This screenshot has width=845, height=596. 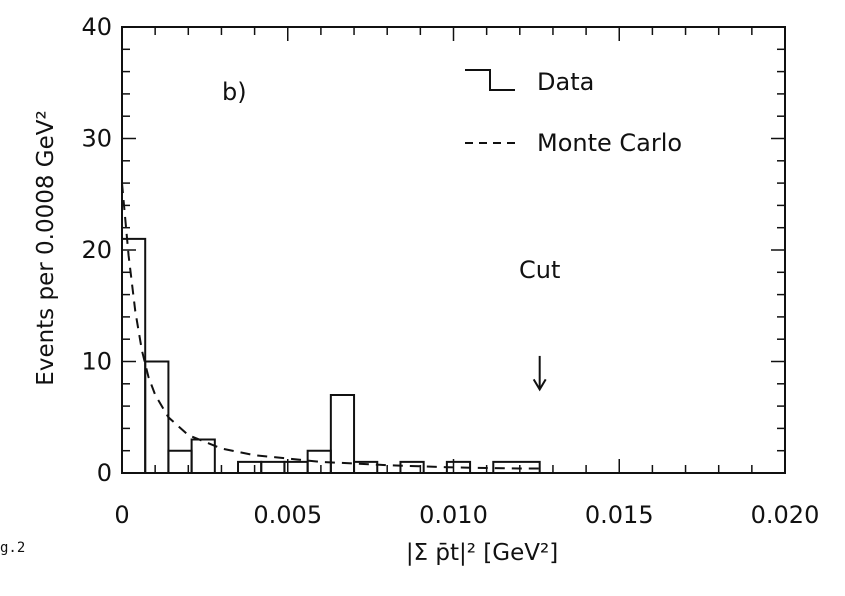 I want to click on figure-caption: g.2, so click(x=12, y=548).